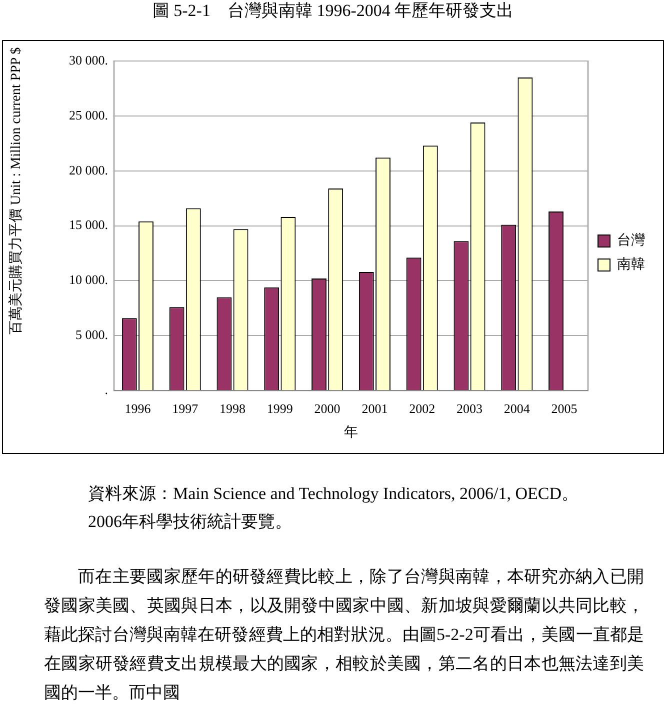  Describe the element at coordinates (106, 390) in the screenshot. I see `y-tick-label: .` at that location.